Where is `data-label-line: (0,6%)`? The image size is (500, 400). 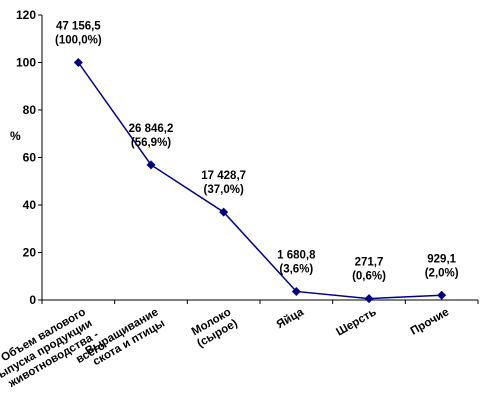
data-label-line: (0,6%) is located at coordinates (369, 277).